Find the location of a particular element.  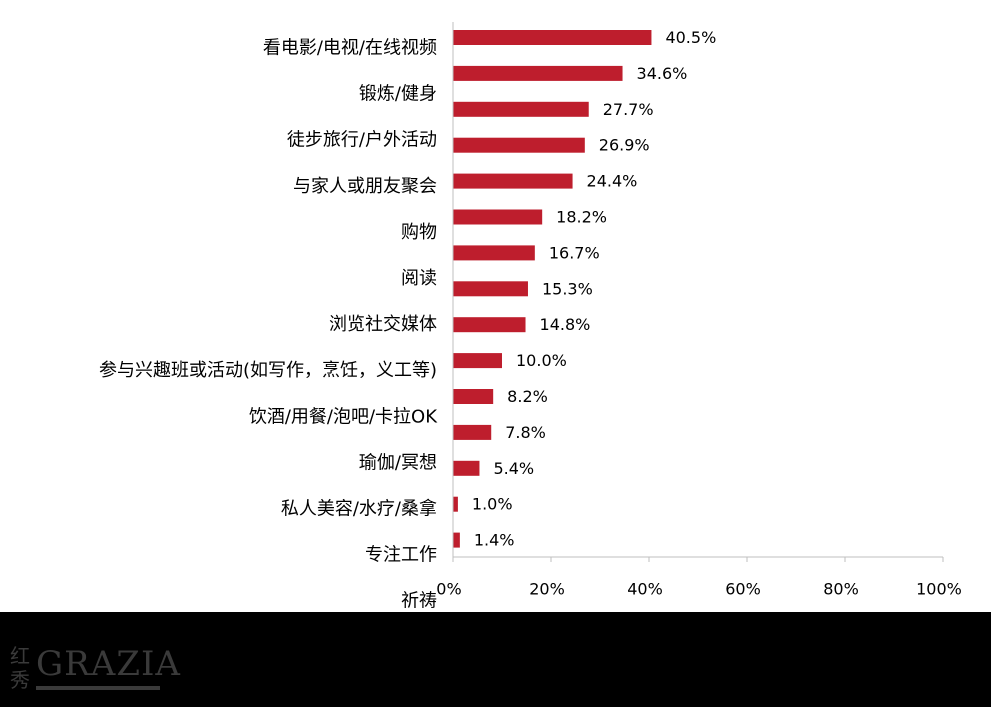

category-label: 徒步旅行/户外活动 is located at coordinates (362, 140).